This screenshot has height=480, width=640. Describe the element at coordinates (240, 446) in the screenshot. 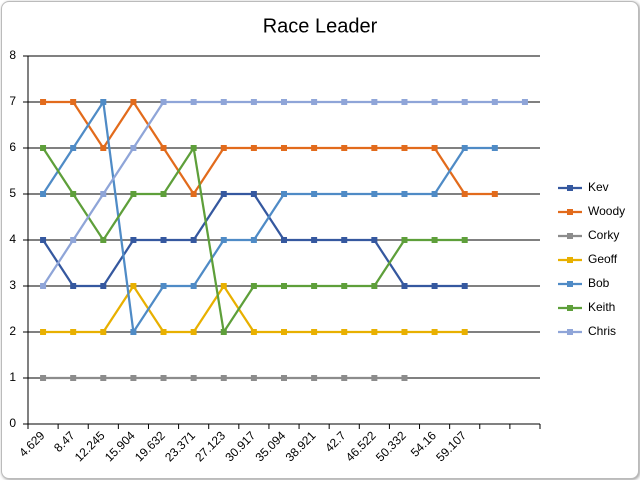

I see `x-tick-label: 30.917` at that location.